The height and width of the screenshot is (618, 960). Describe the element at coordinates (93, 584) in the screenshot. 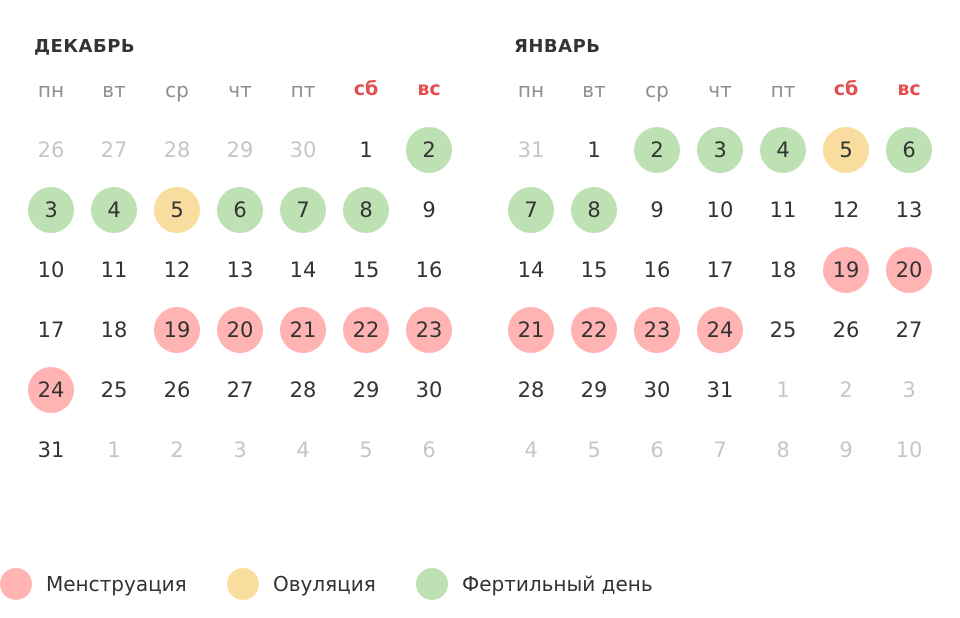

I see `legend-item-menstruation: Менструация` at that location.